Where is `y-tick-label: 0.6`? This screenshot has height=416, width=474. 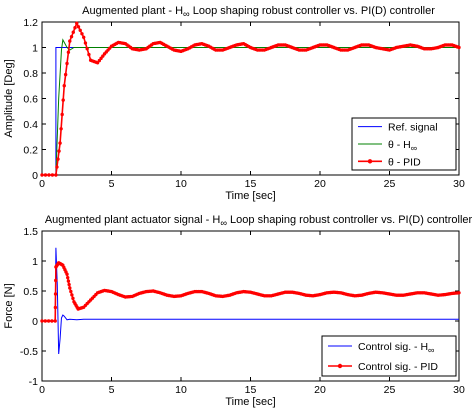
y-tick-label: 0.6 is located at coordinates (30, 100).